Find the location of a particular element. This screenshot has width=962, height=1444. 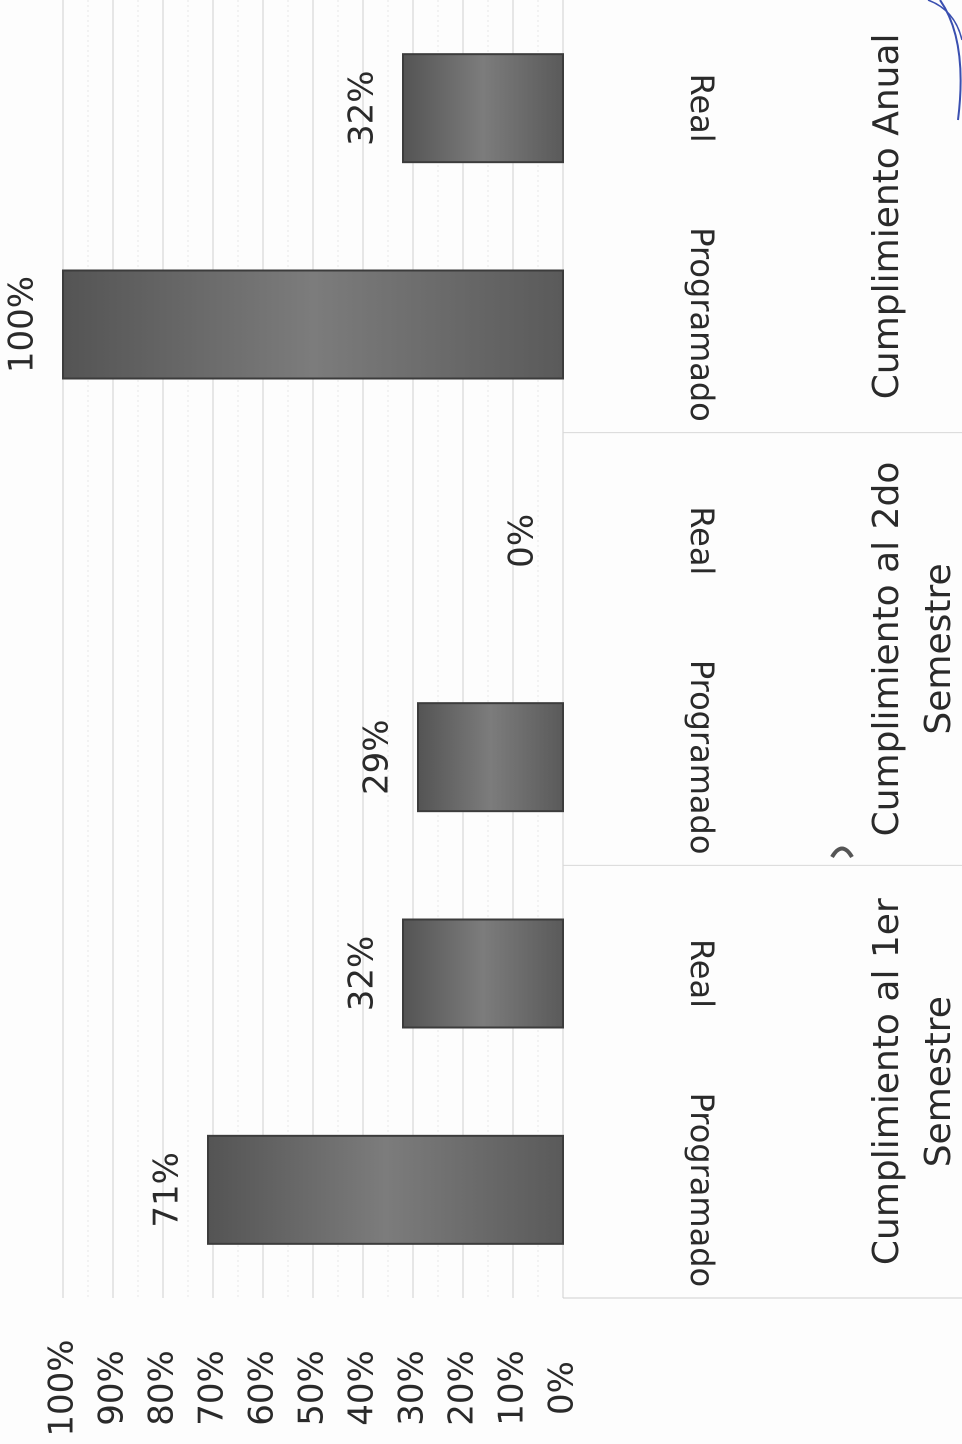

y-tick-label: 50% is located at coordinates (312, 1388).